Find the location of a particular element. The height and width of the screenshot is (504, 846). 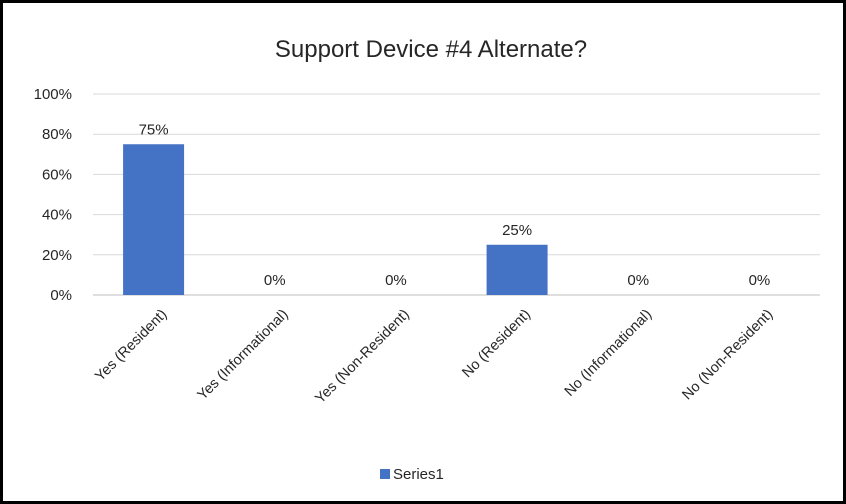

y-tick-label: 20% is located at coordinates (57, 255).